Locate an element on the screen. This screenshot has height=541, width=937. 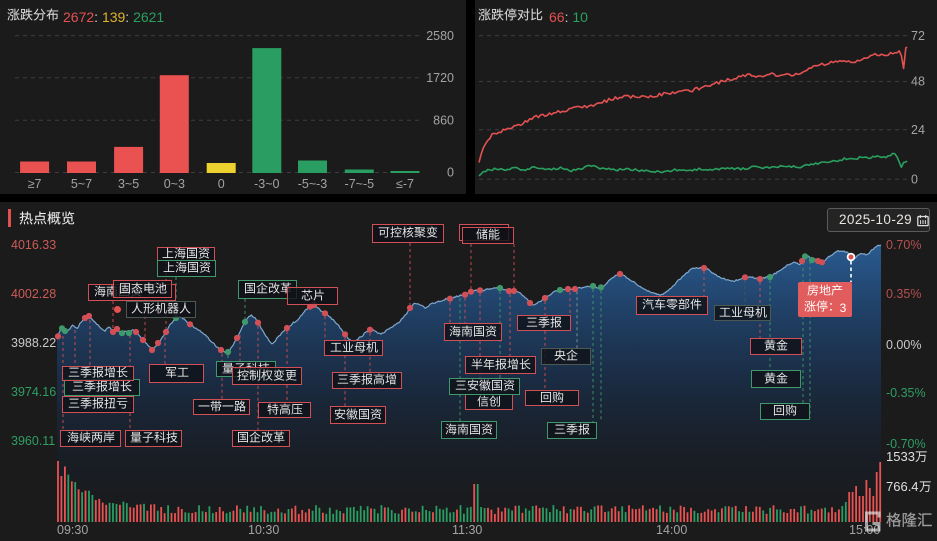
svg-text: -5~-3 is located at coordinates (313, 184).